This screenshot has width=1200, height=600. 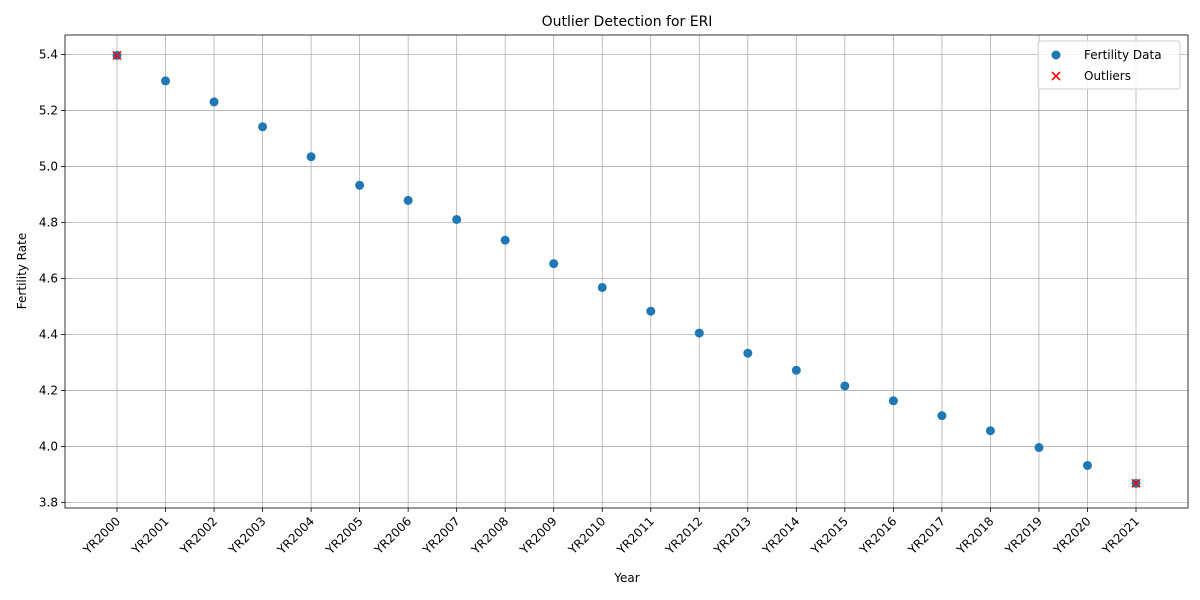 I want to click on y-axis-label: Fertility Rate, so click(x=22, y=271).